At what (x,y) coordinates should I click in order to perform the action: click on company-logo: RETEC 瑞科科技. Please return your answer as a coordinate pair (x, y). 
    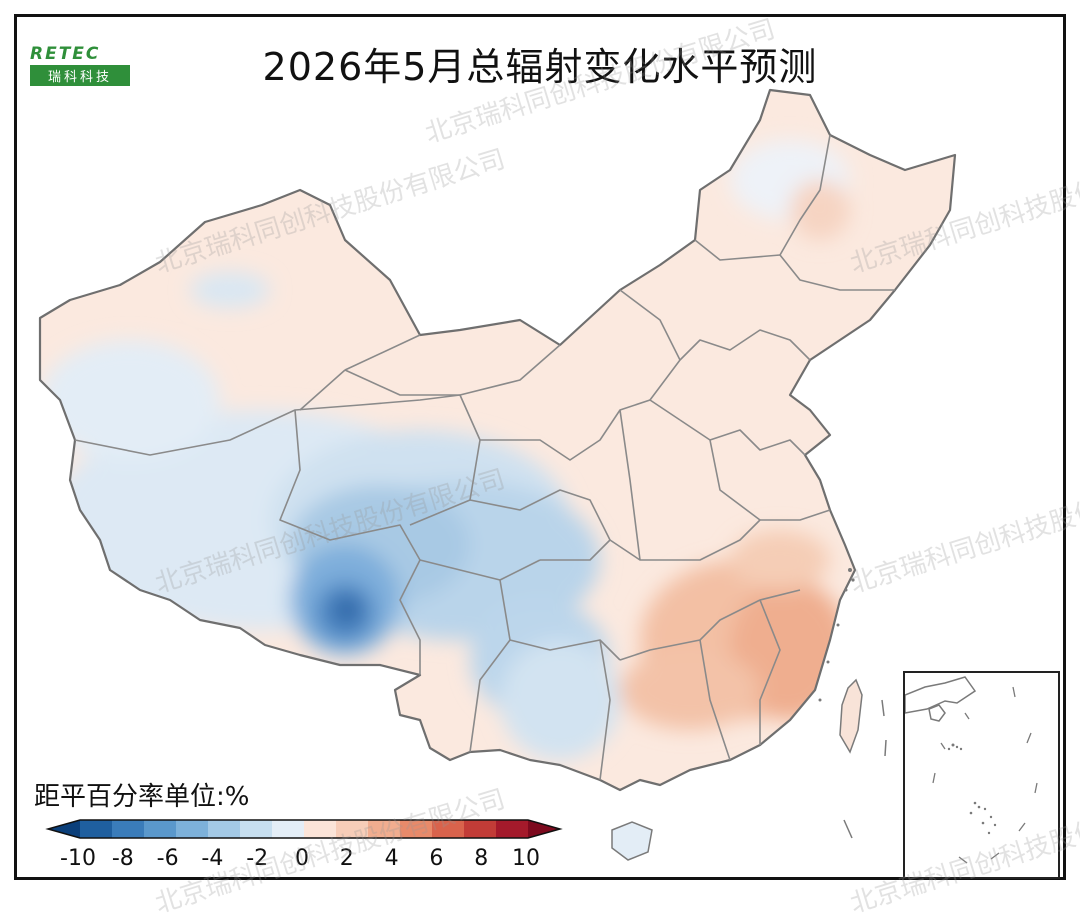
    Looking at the image, I should click on (80, 65).